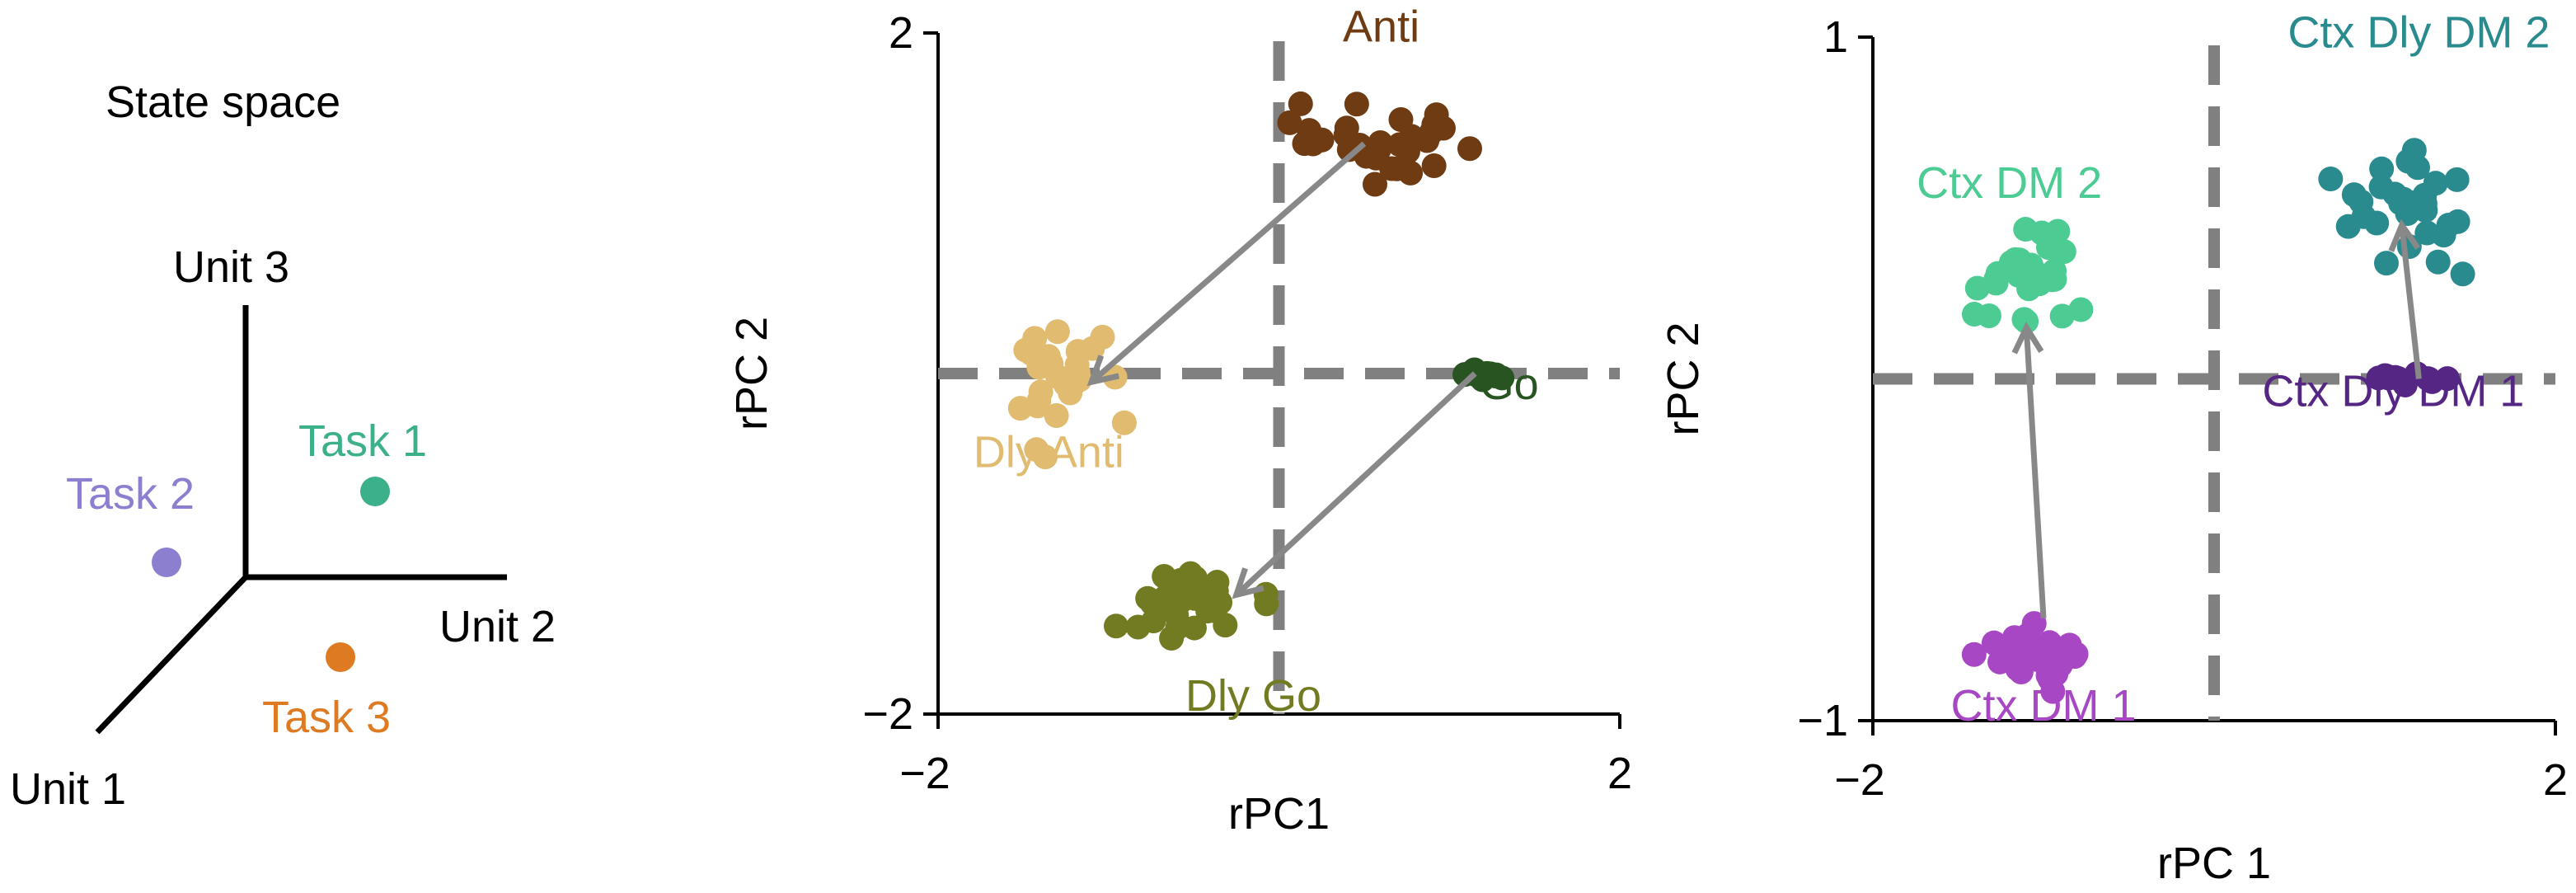 The width and height of the screenshot is (2576, 893). Describe the element at coordinates (1380, 144) in the screenshot. I see `series-anti` at that location.